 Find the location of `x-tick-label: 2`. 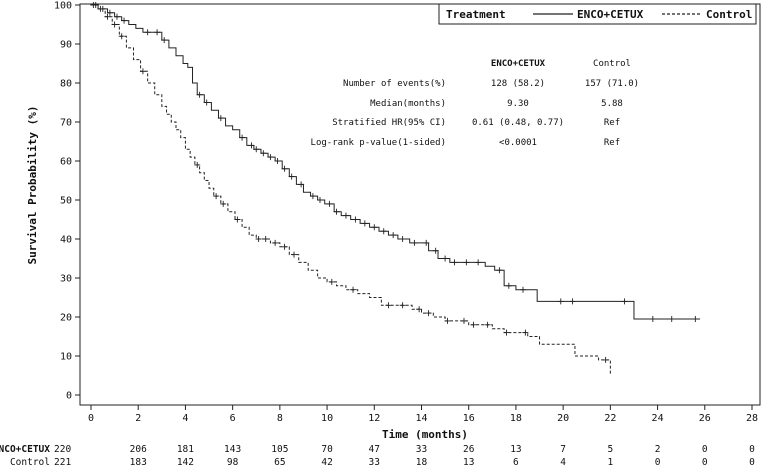

x-tick-label: 2 is located at coordinates (138, 418).